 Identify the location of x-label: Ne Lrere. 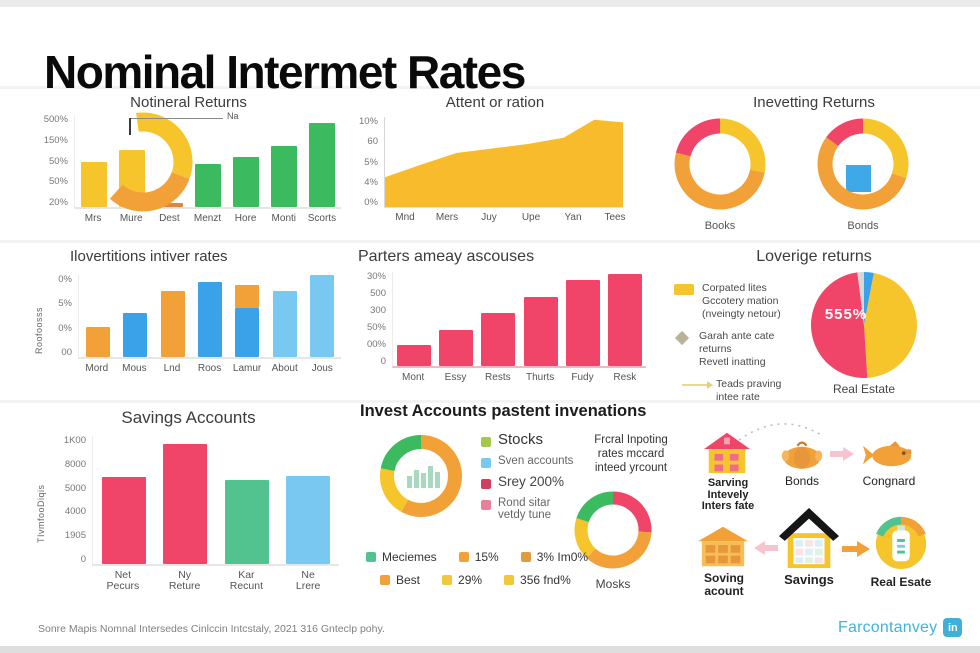
(308, 580).